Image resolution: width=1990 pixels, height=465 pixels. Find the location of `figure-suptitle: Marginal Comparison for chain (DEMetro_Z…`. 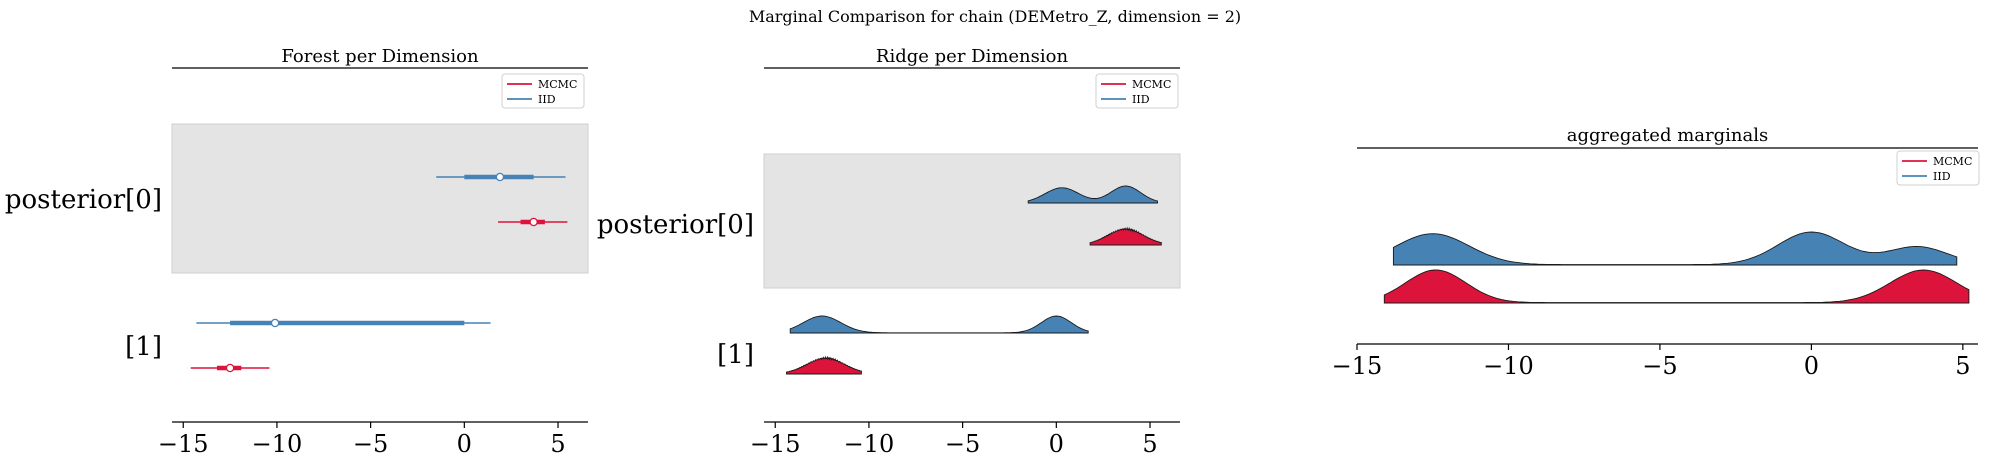

figure-suptitle: Marginal Comparison for chain (DEMetro_Z… is located at coordinates (995, 16).